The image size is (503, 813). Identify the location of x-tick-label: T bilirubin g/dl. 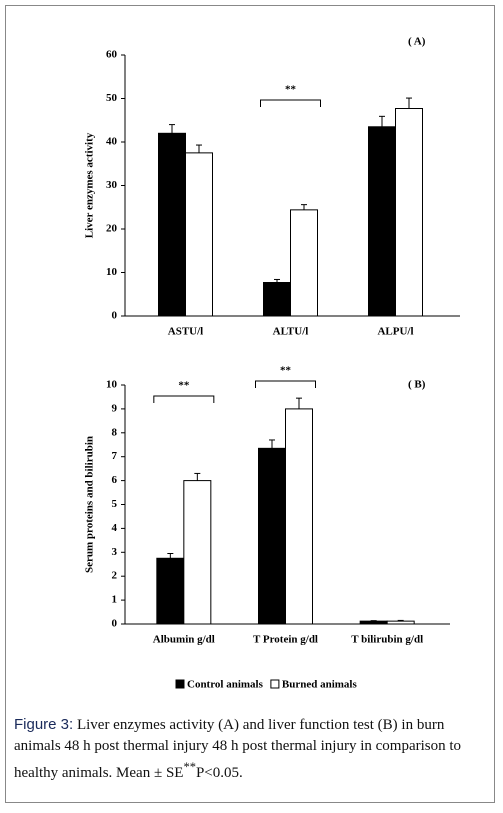
(387, 640).